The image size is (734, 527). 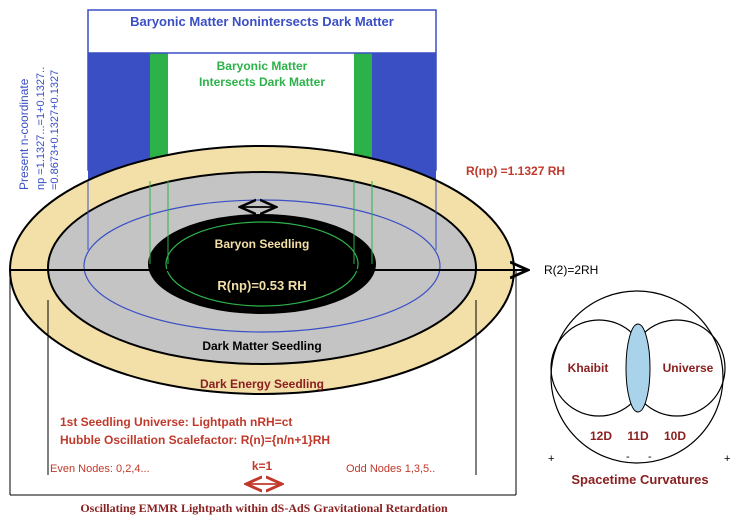 I want to click on baryon-seedling-label: Baryon Seedling, so click(x=262, y=244).